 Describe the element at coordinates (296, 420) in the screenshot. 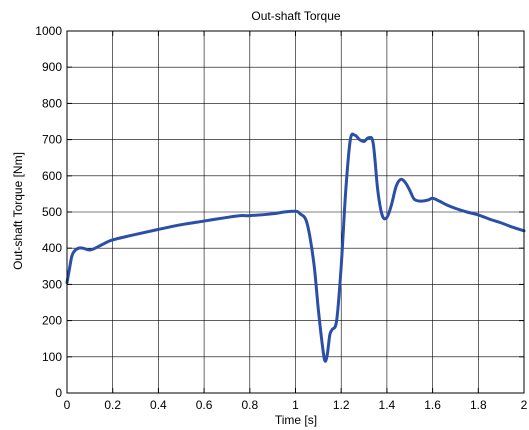

I see `x-axis-label: Time [s]` at that location.